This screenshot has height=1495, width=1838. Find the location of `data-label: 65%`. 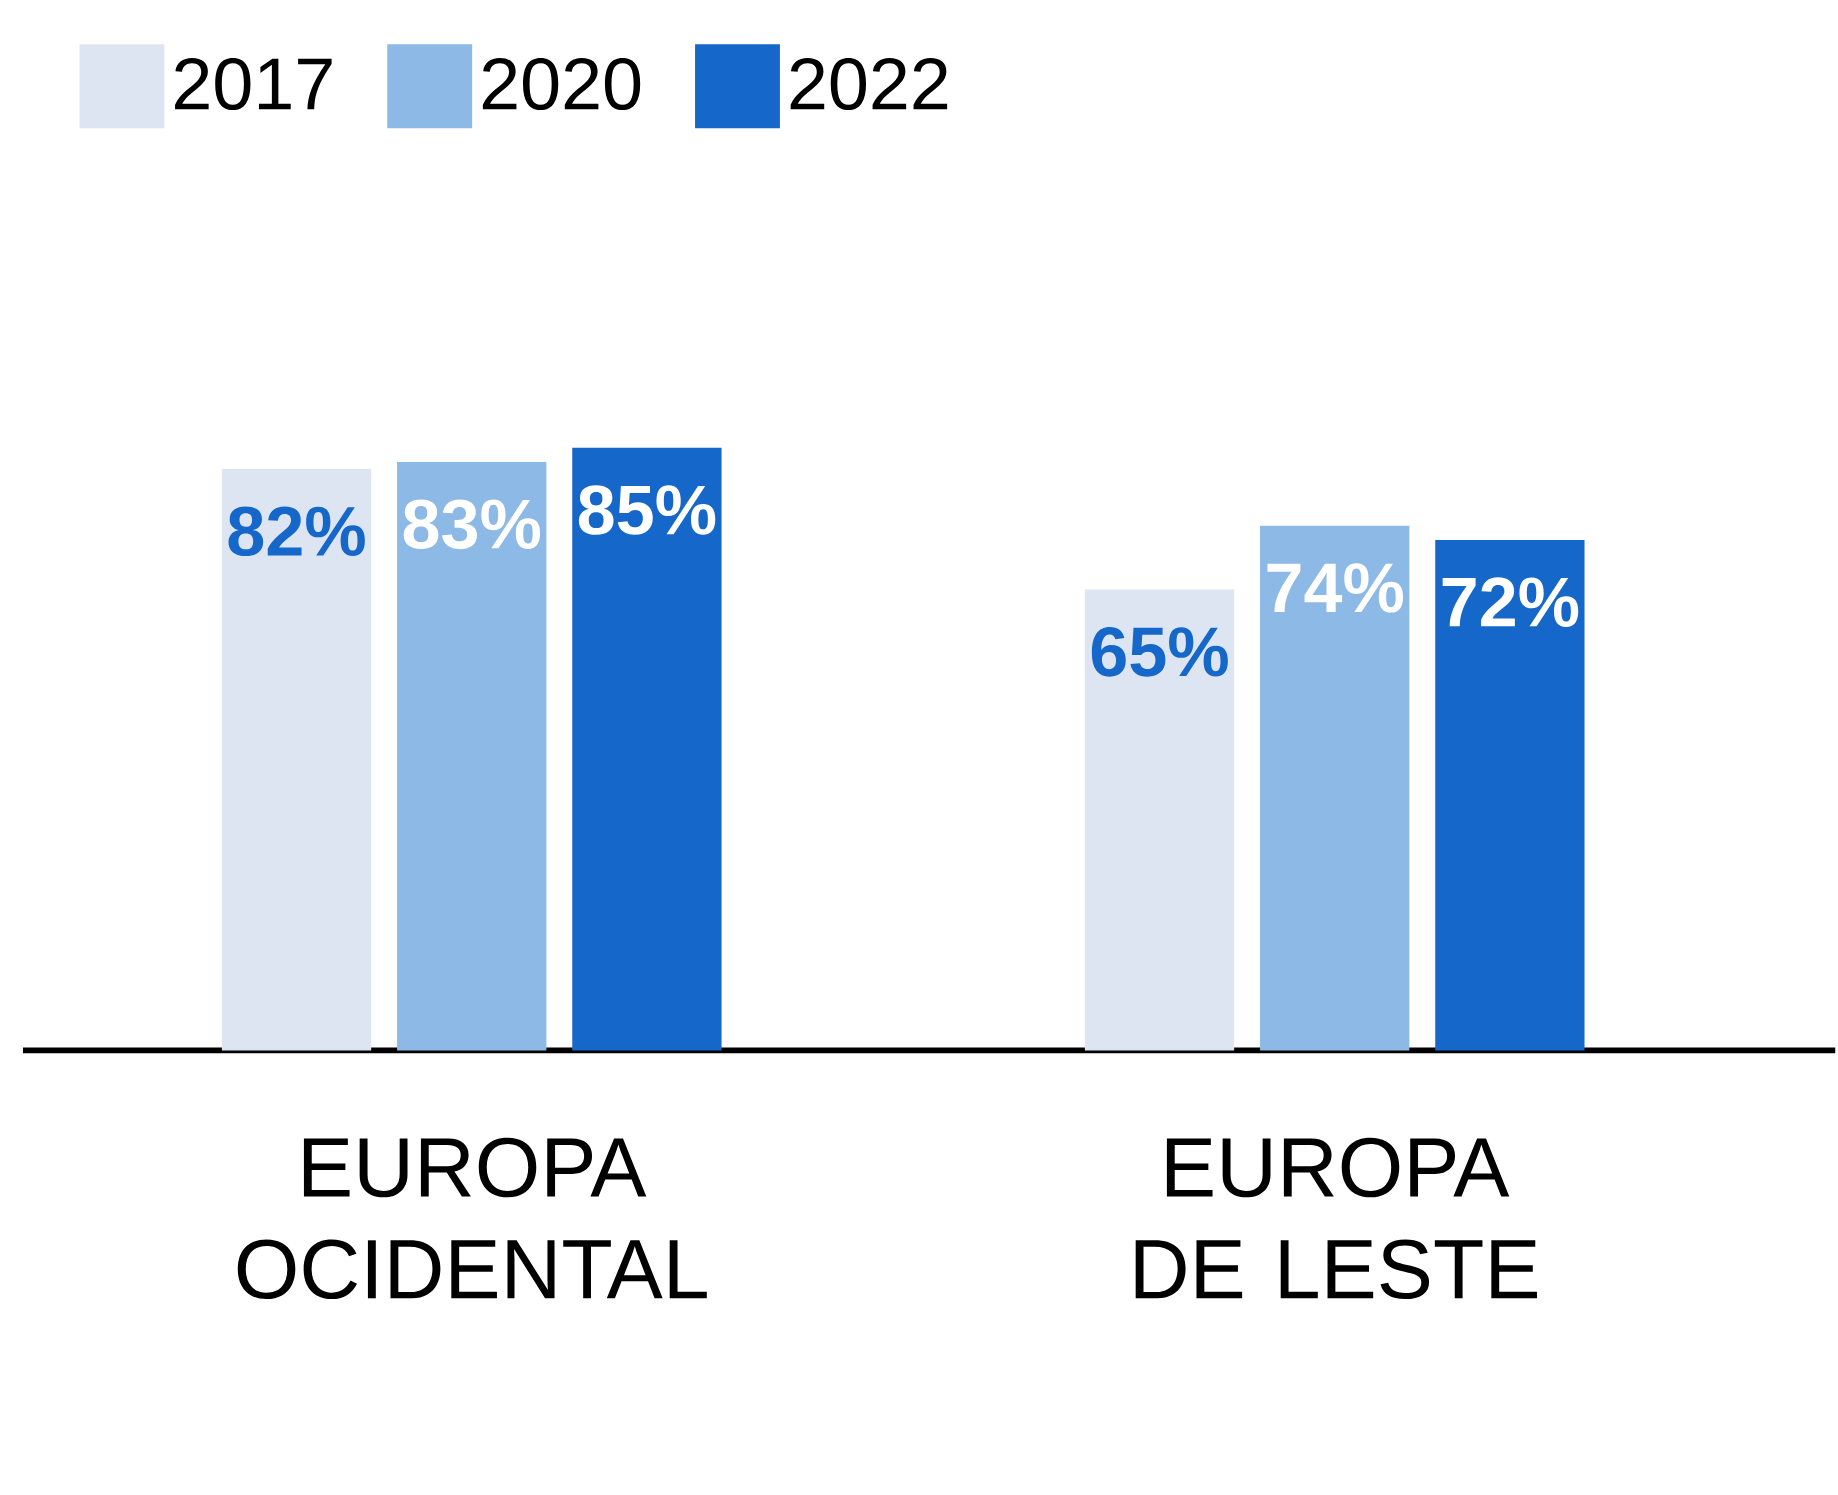

data-label: 65% is located at coordinates (1159, 652).